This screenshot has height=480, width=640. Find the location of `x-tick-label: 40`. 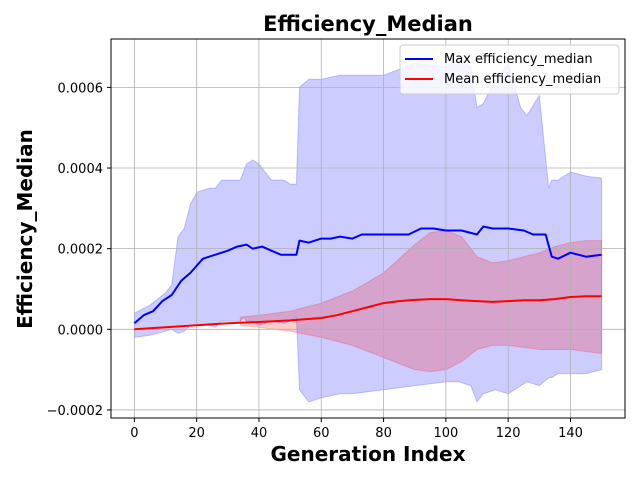

x-tick-label: 40 is located at coordinates (259, 433).